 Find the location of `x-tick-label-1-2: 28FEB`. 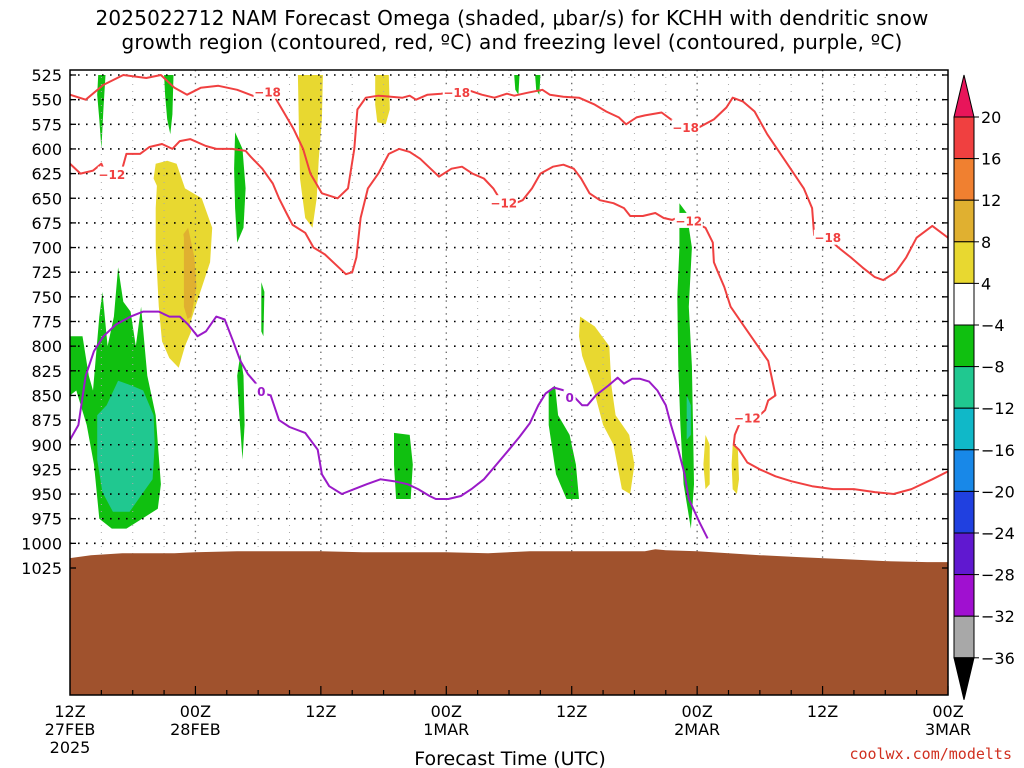

x-tick-label-1-2: 28FEB is located at coordinates (195, 729).